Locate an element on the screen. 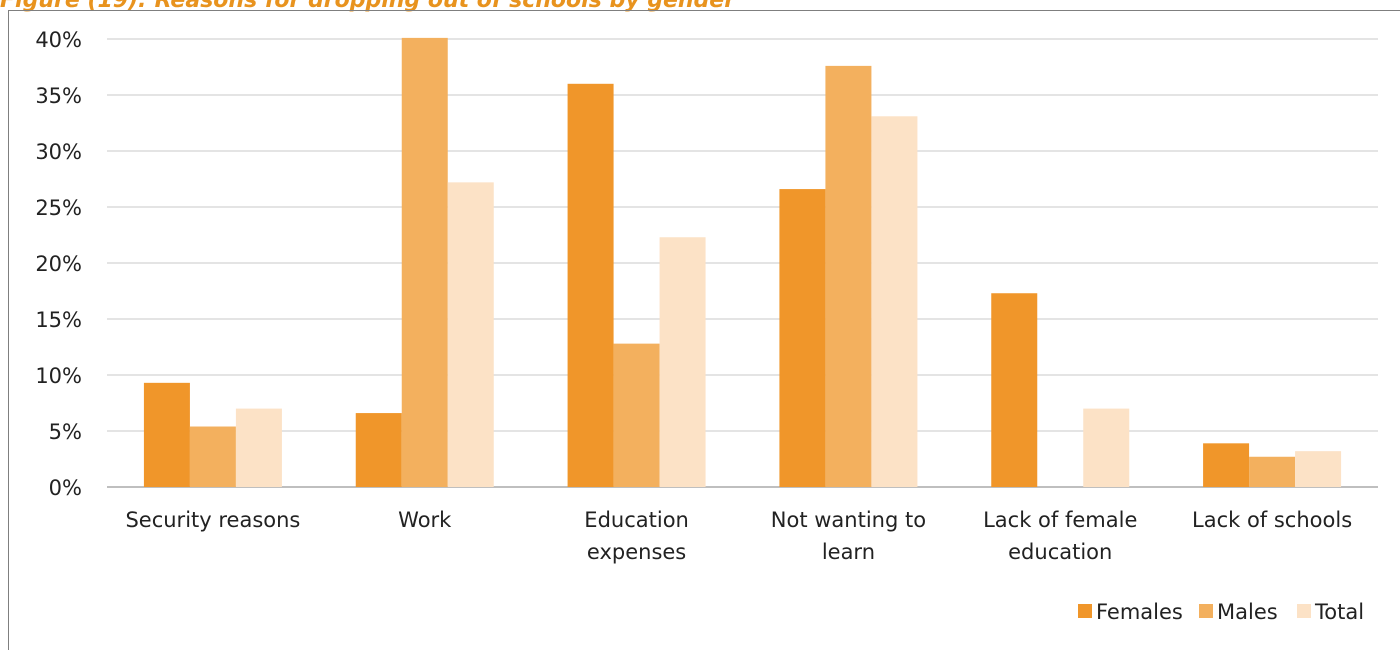  y-axis-tick-labels: 0% 5% 10% 15% 20% 25% 30% 35% 40% is located at coordinates (58, 264).